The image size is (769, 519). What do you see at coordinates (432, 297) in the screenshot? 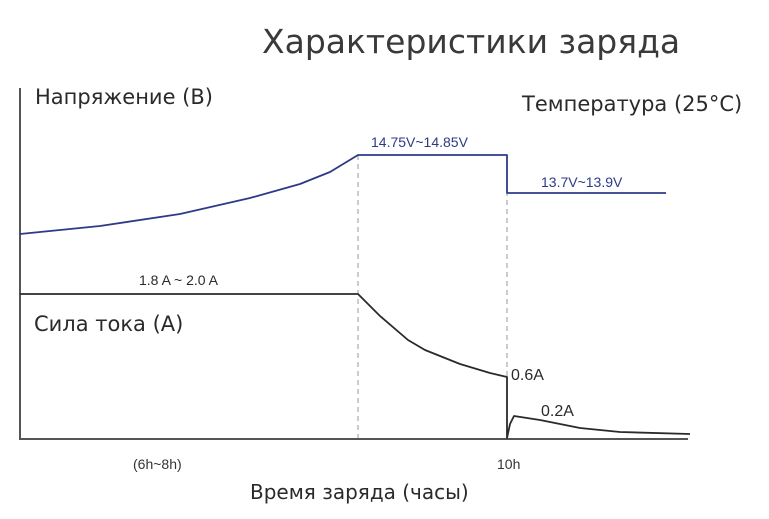
I see `phase-guide-lines` at bounding box center [432, 297].